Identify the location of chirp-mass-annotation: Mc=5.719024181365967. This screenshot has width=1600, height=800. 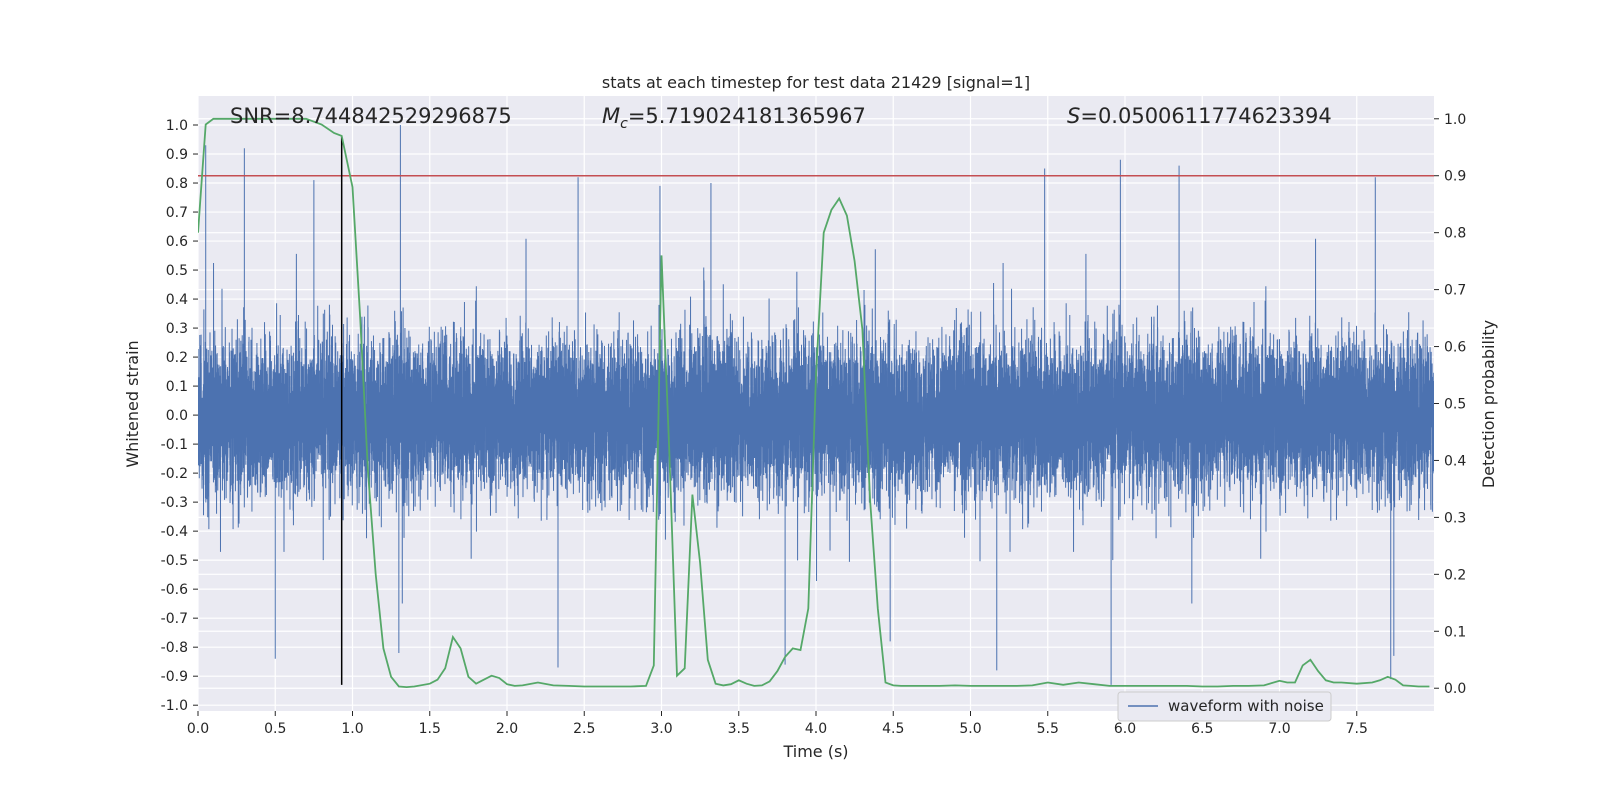
(734, 118).